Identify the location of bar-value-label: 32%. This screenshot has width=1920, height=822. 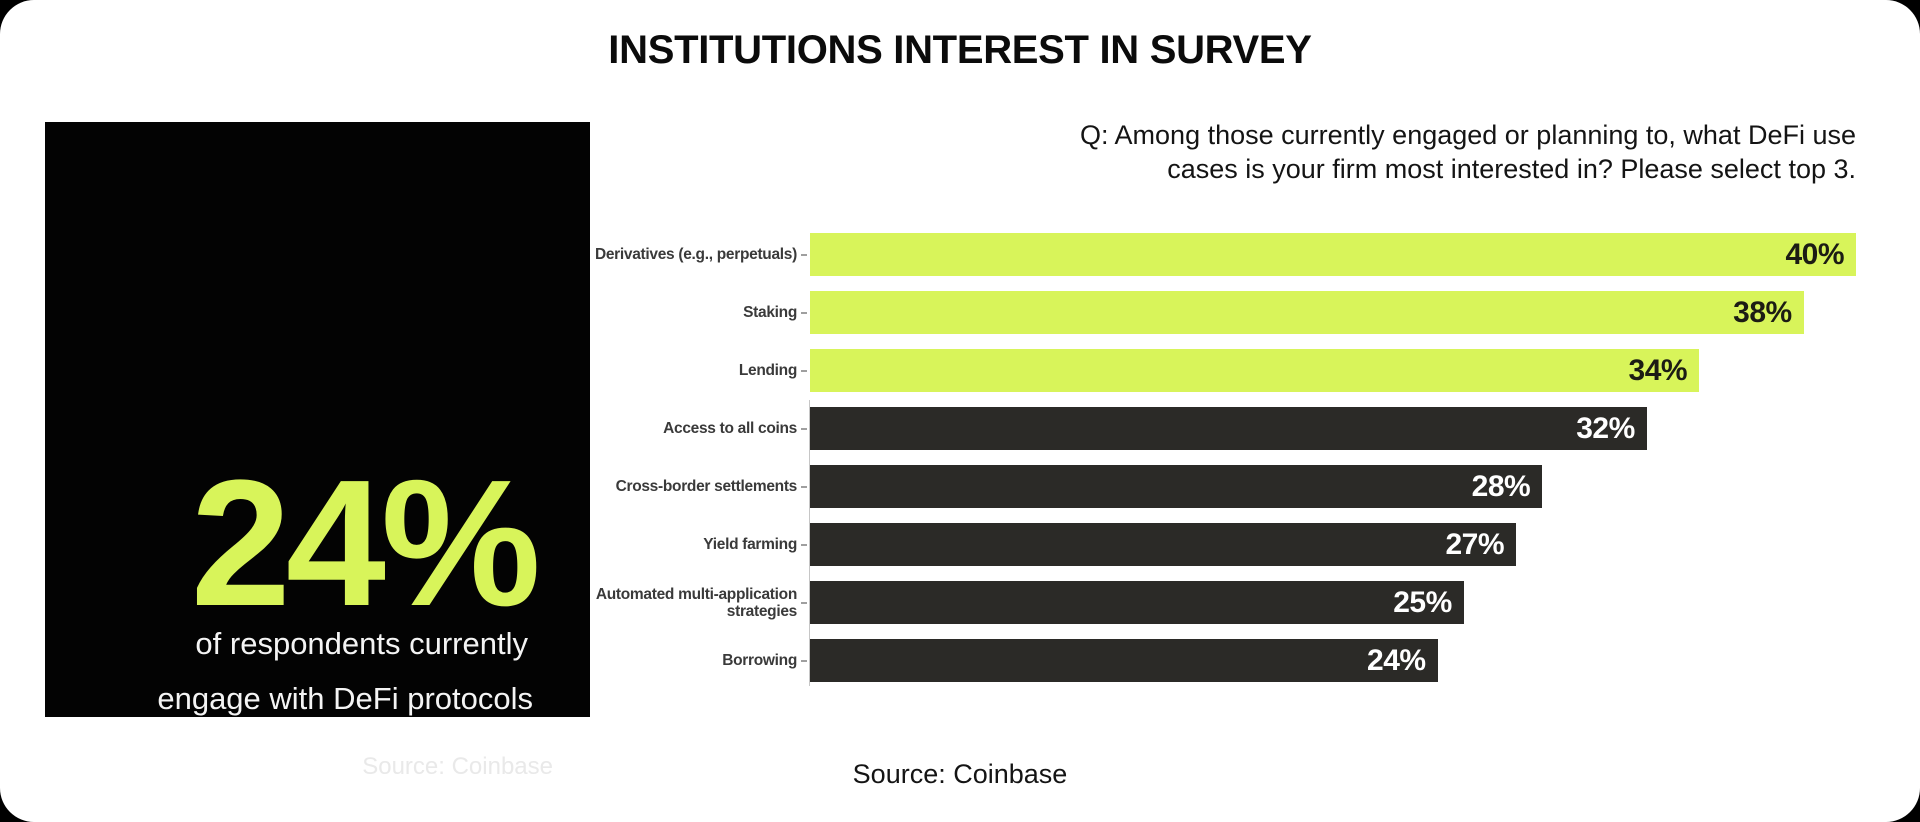
(1605, 428).